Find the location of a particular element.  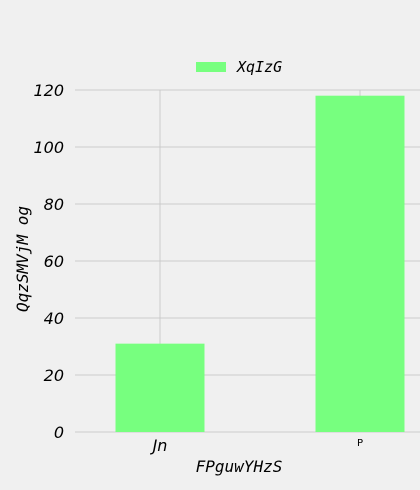

y-tick-label: 20 is located at coordinates (54, 375).